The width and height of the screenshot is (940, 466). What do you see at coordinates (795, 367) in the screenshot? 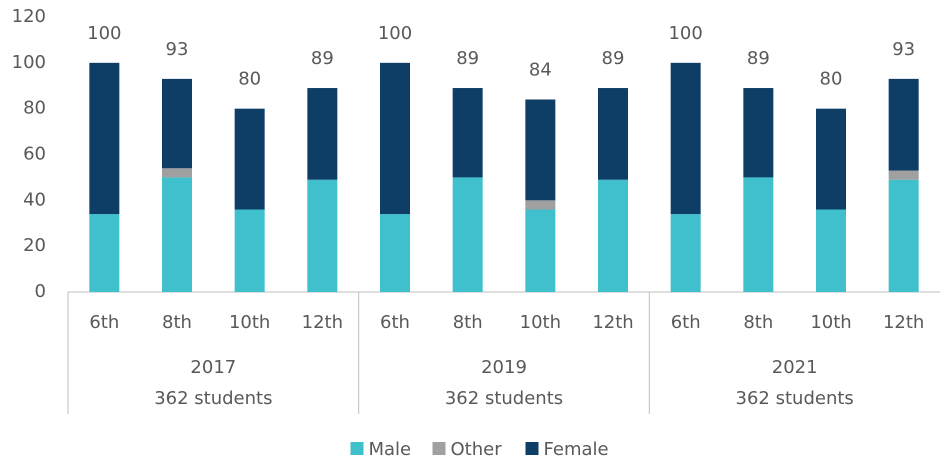
I see `group-label: 2021` at bounding box center [795, 367].